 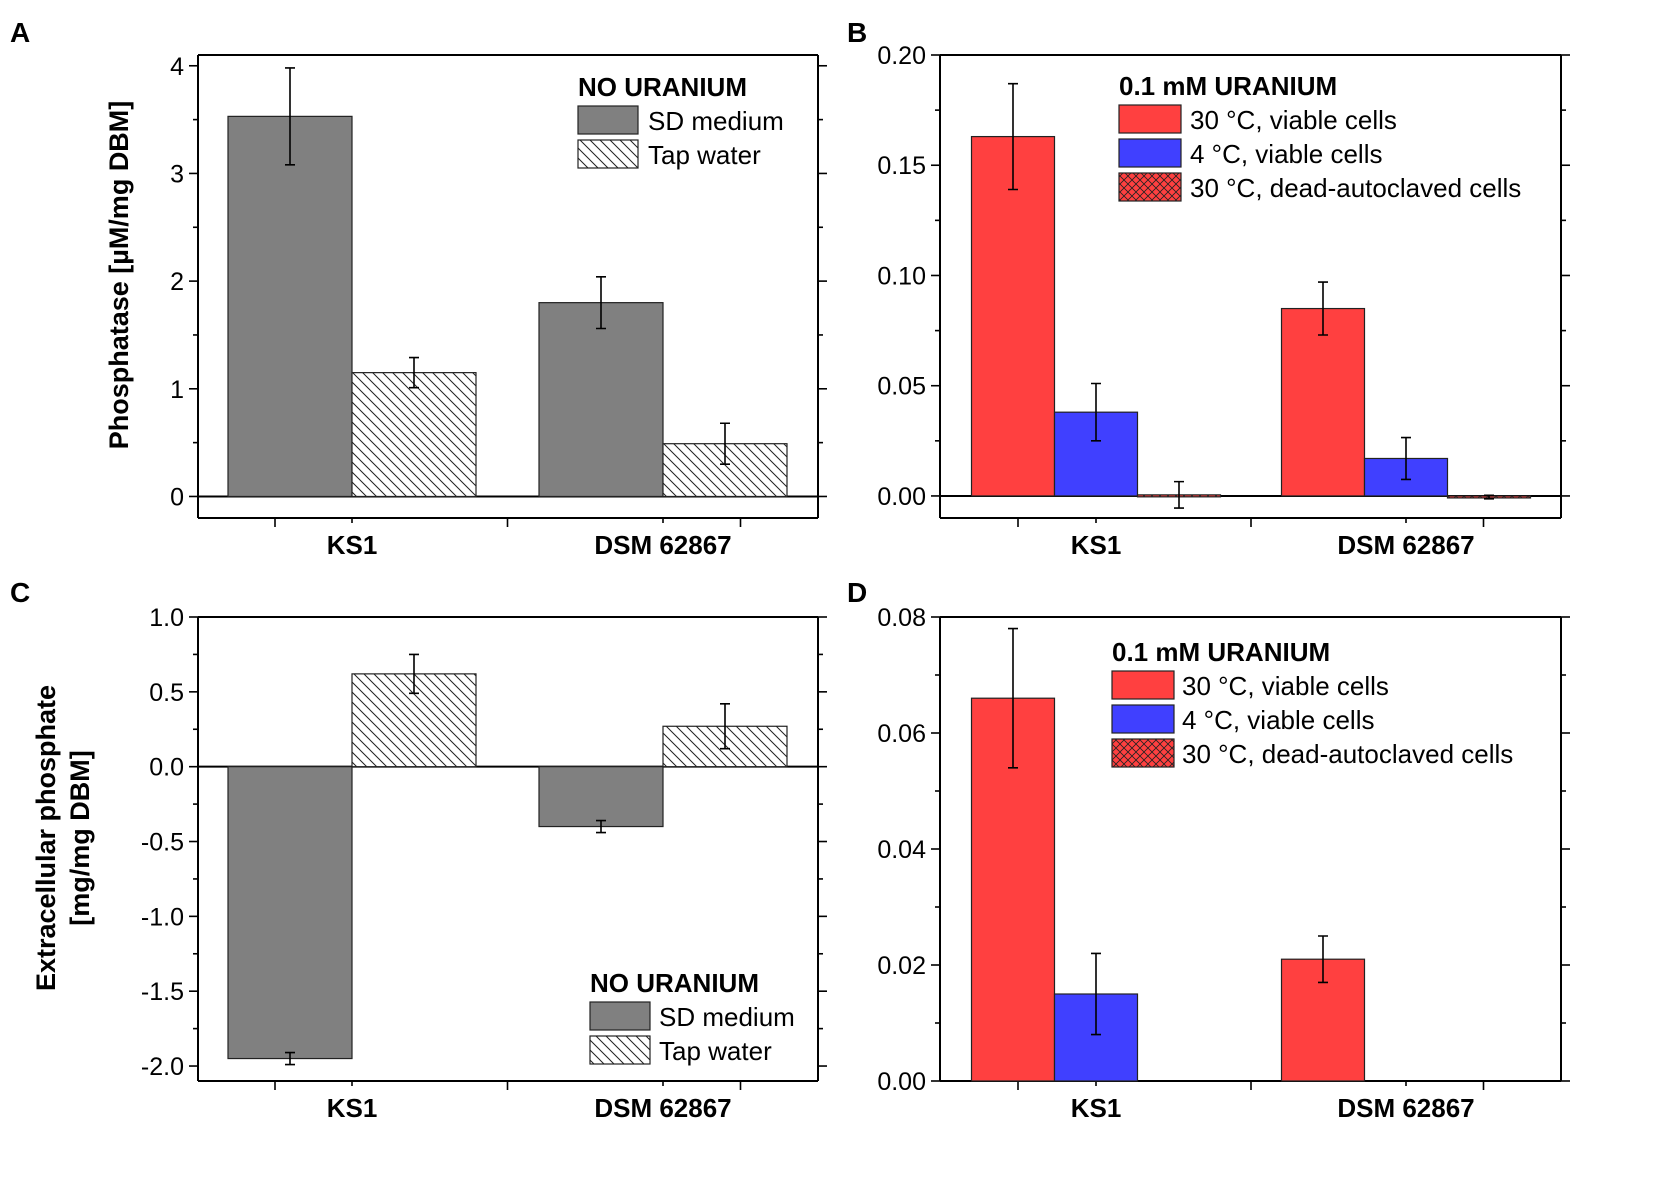 What do you see at coordinates (901, 734) in the screenshot?
I see `y-tick-label: 0.06` at bounding box center [901, 734].